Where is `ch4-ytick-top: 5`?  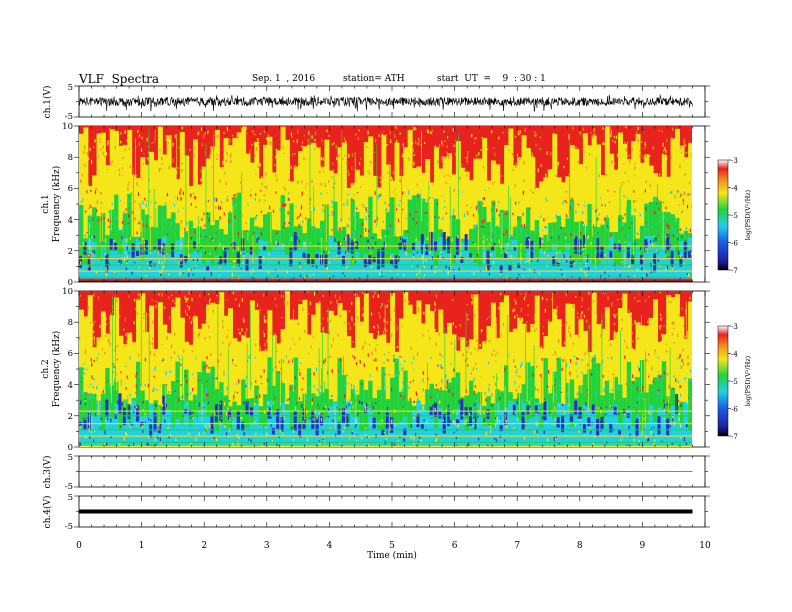
ch4-ytick-top: 5 is located at coordinates (70, 498).